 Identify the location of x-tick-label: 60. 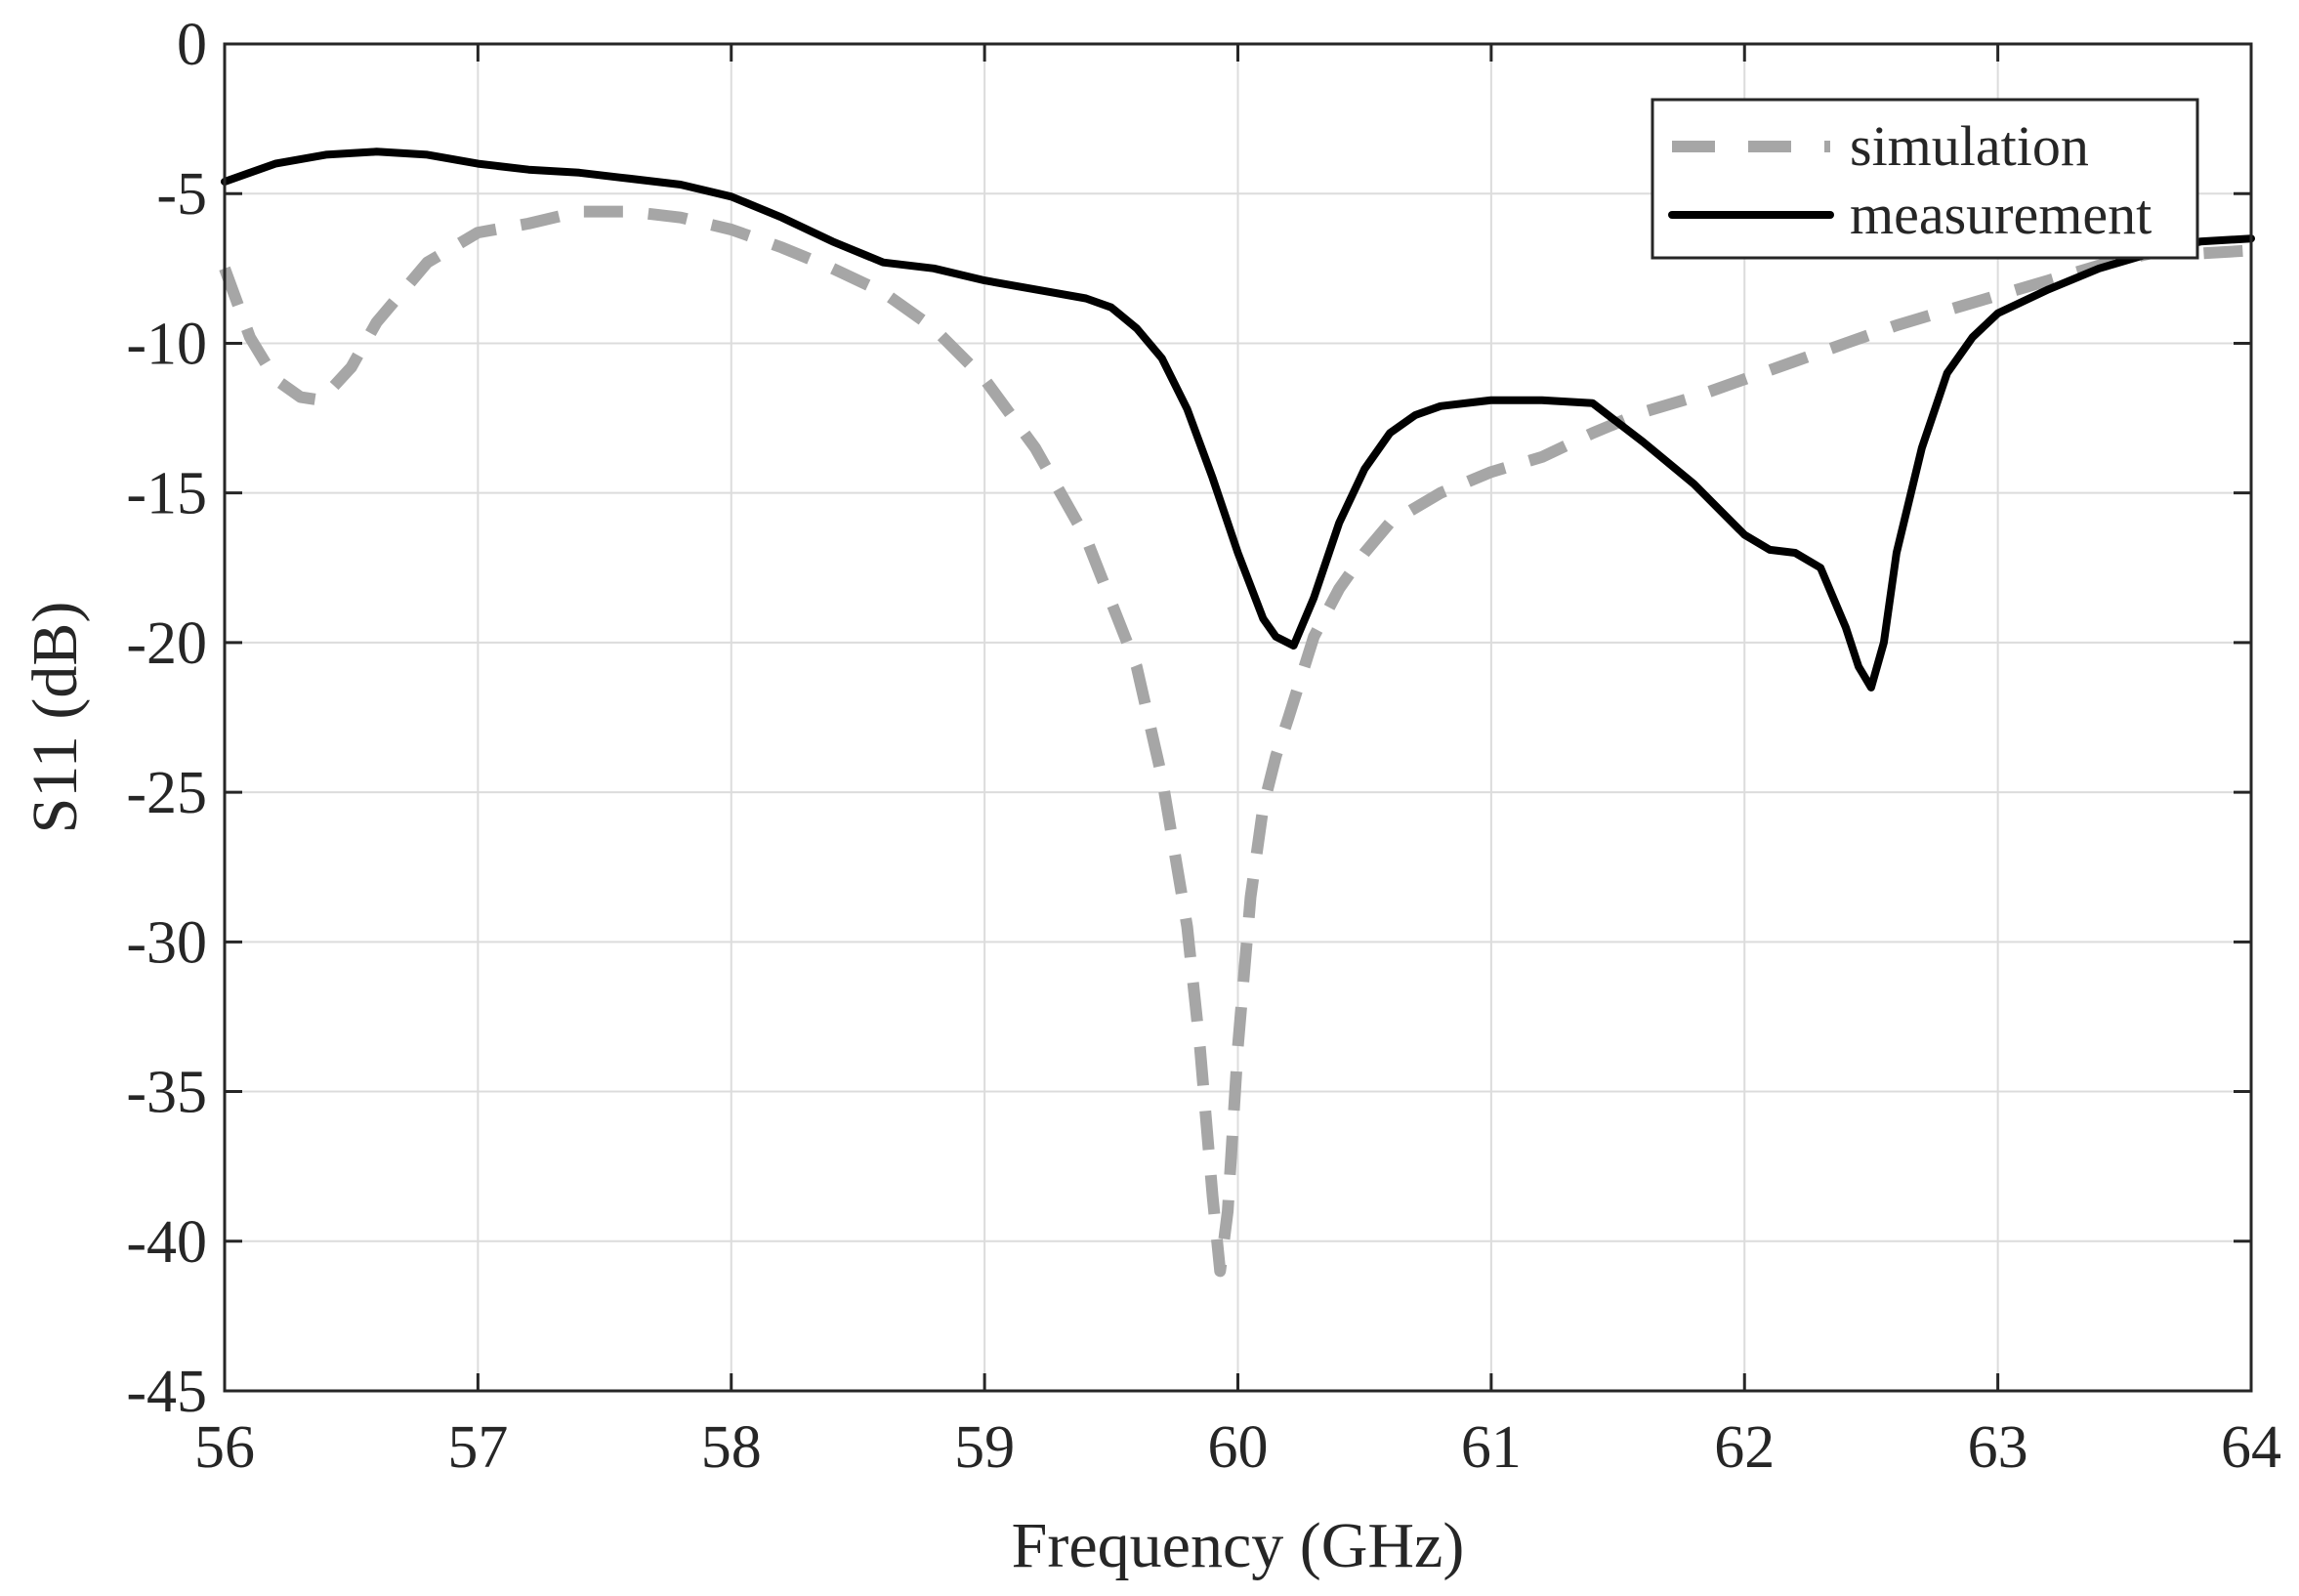
(1238, 1447).